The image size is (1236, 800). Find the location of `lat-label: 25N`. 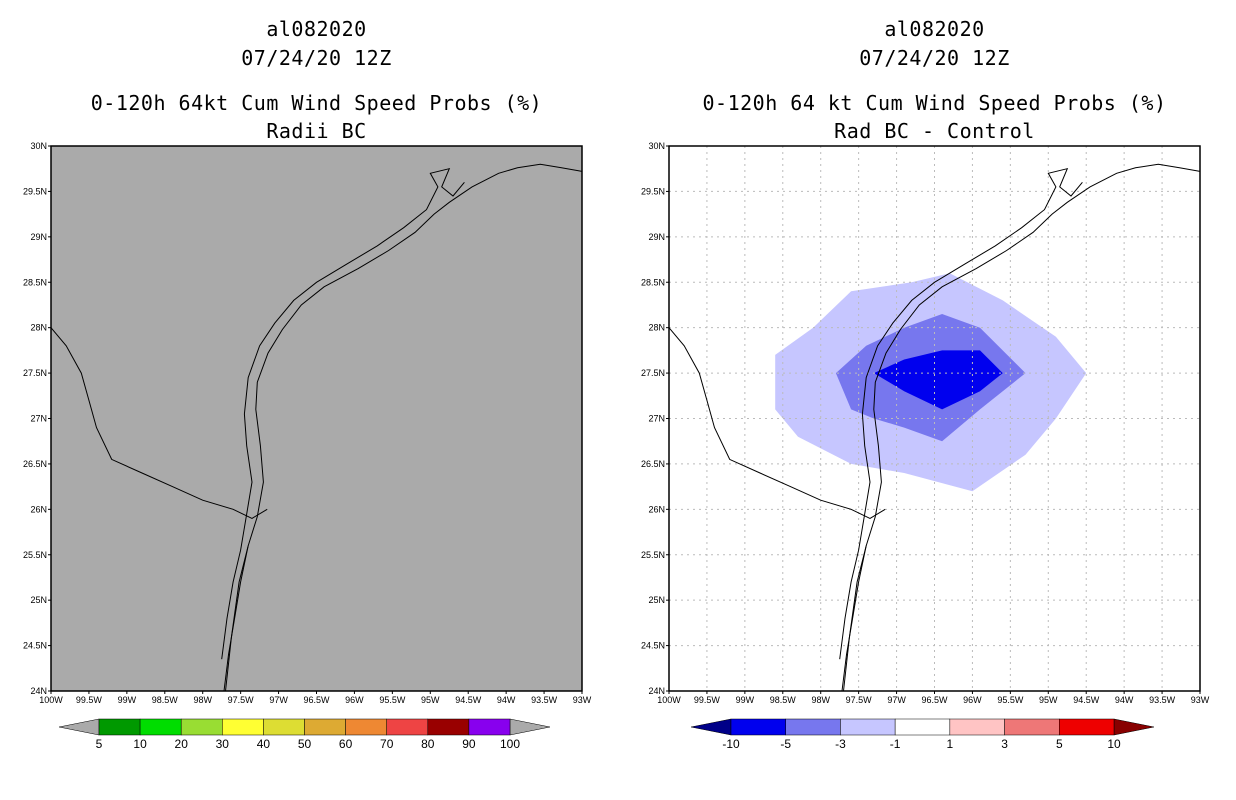

lat-label: 25N is located at coordinates (38, 600).